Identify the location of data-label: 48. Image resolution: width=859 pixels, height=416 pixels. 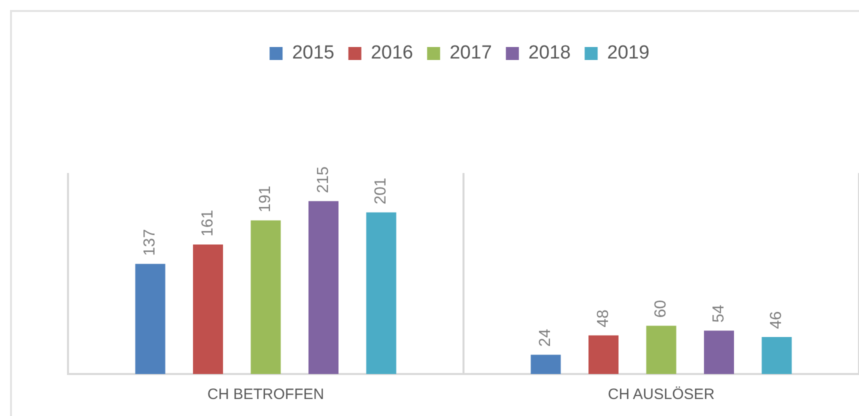
(603, 319).